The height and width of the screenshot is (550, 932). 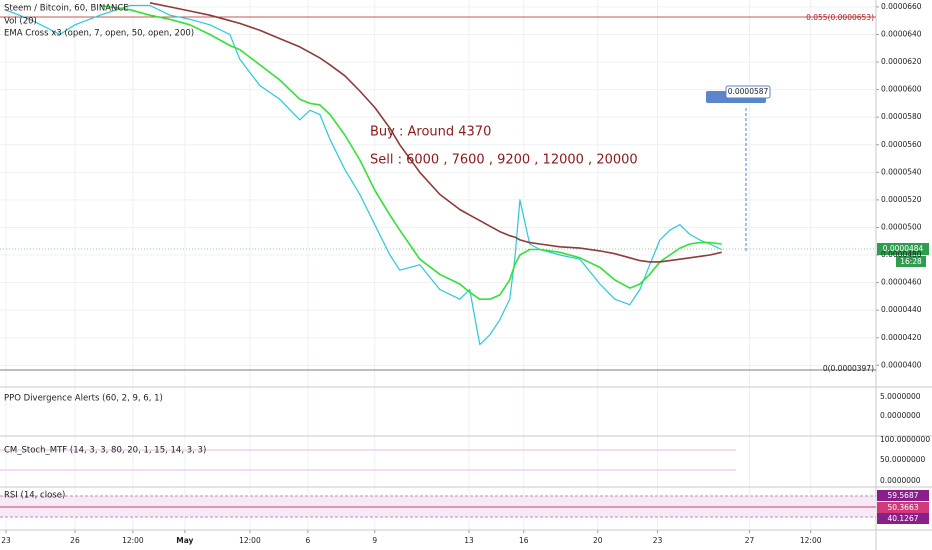 I want to click on y-tick-label: 0.0000500, so click(x=901, y=226).